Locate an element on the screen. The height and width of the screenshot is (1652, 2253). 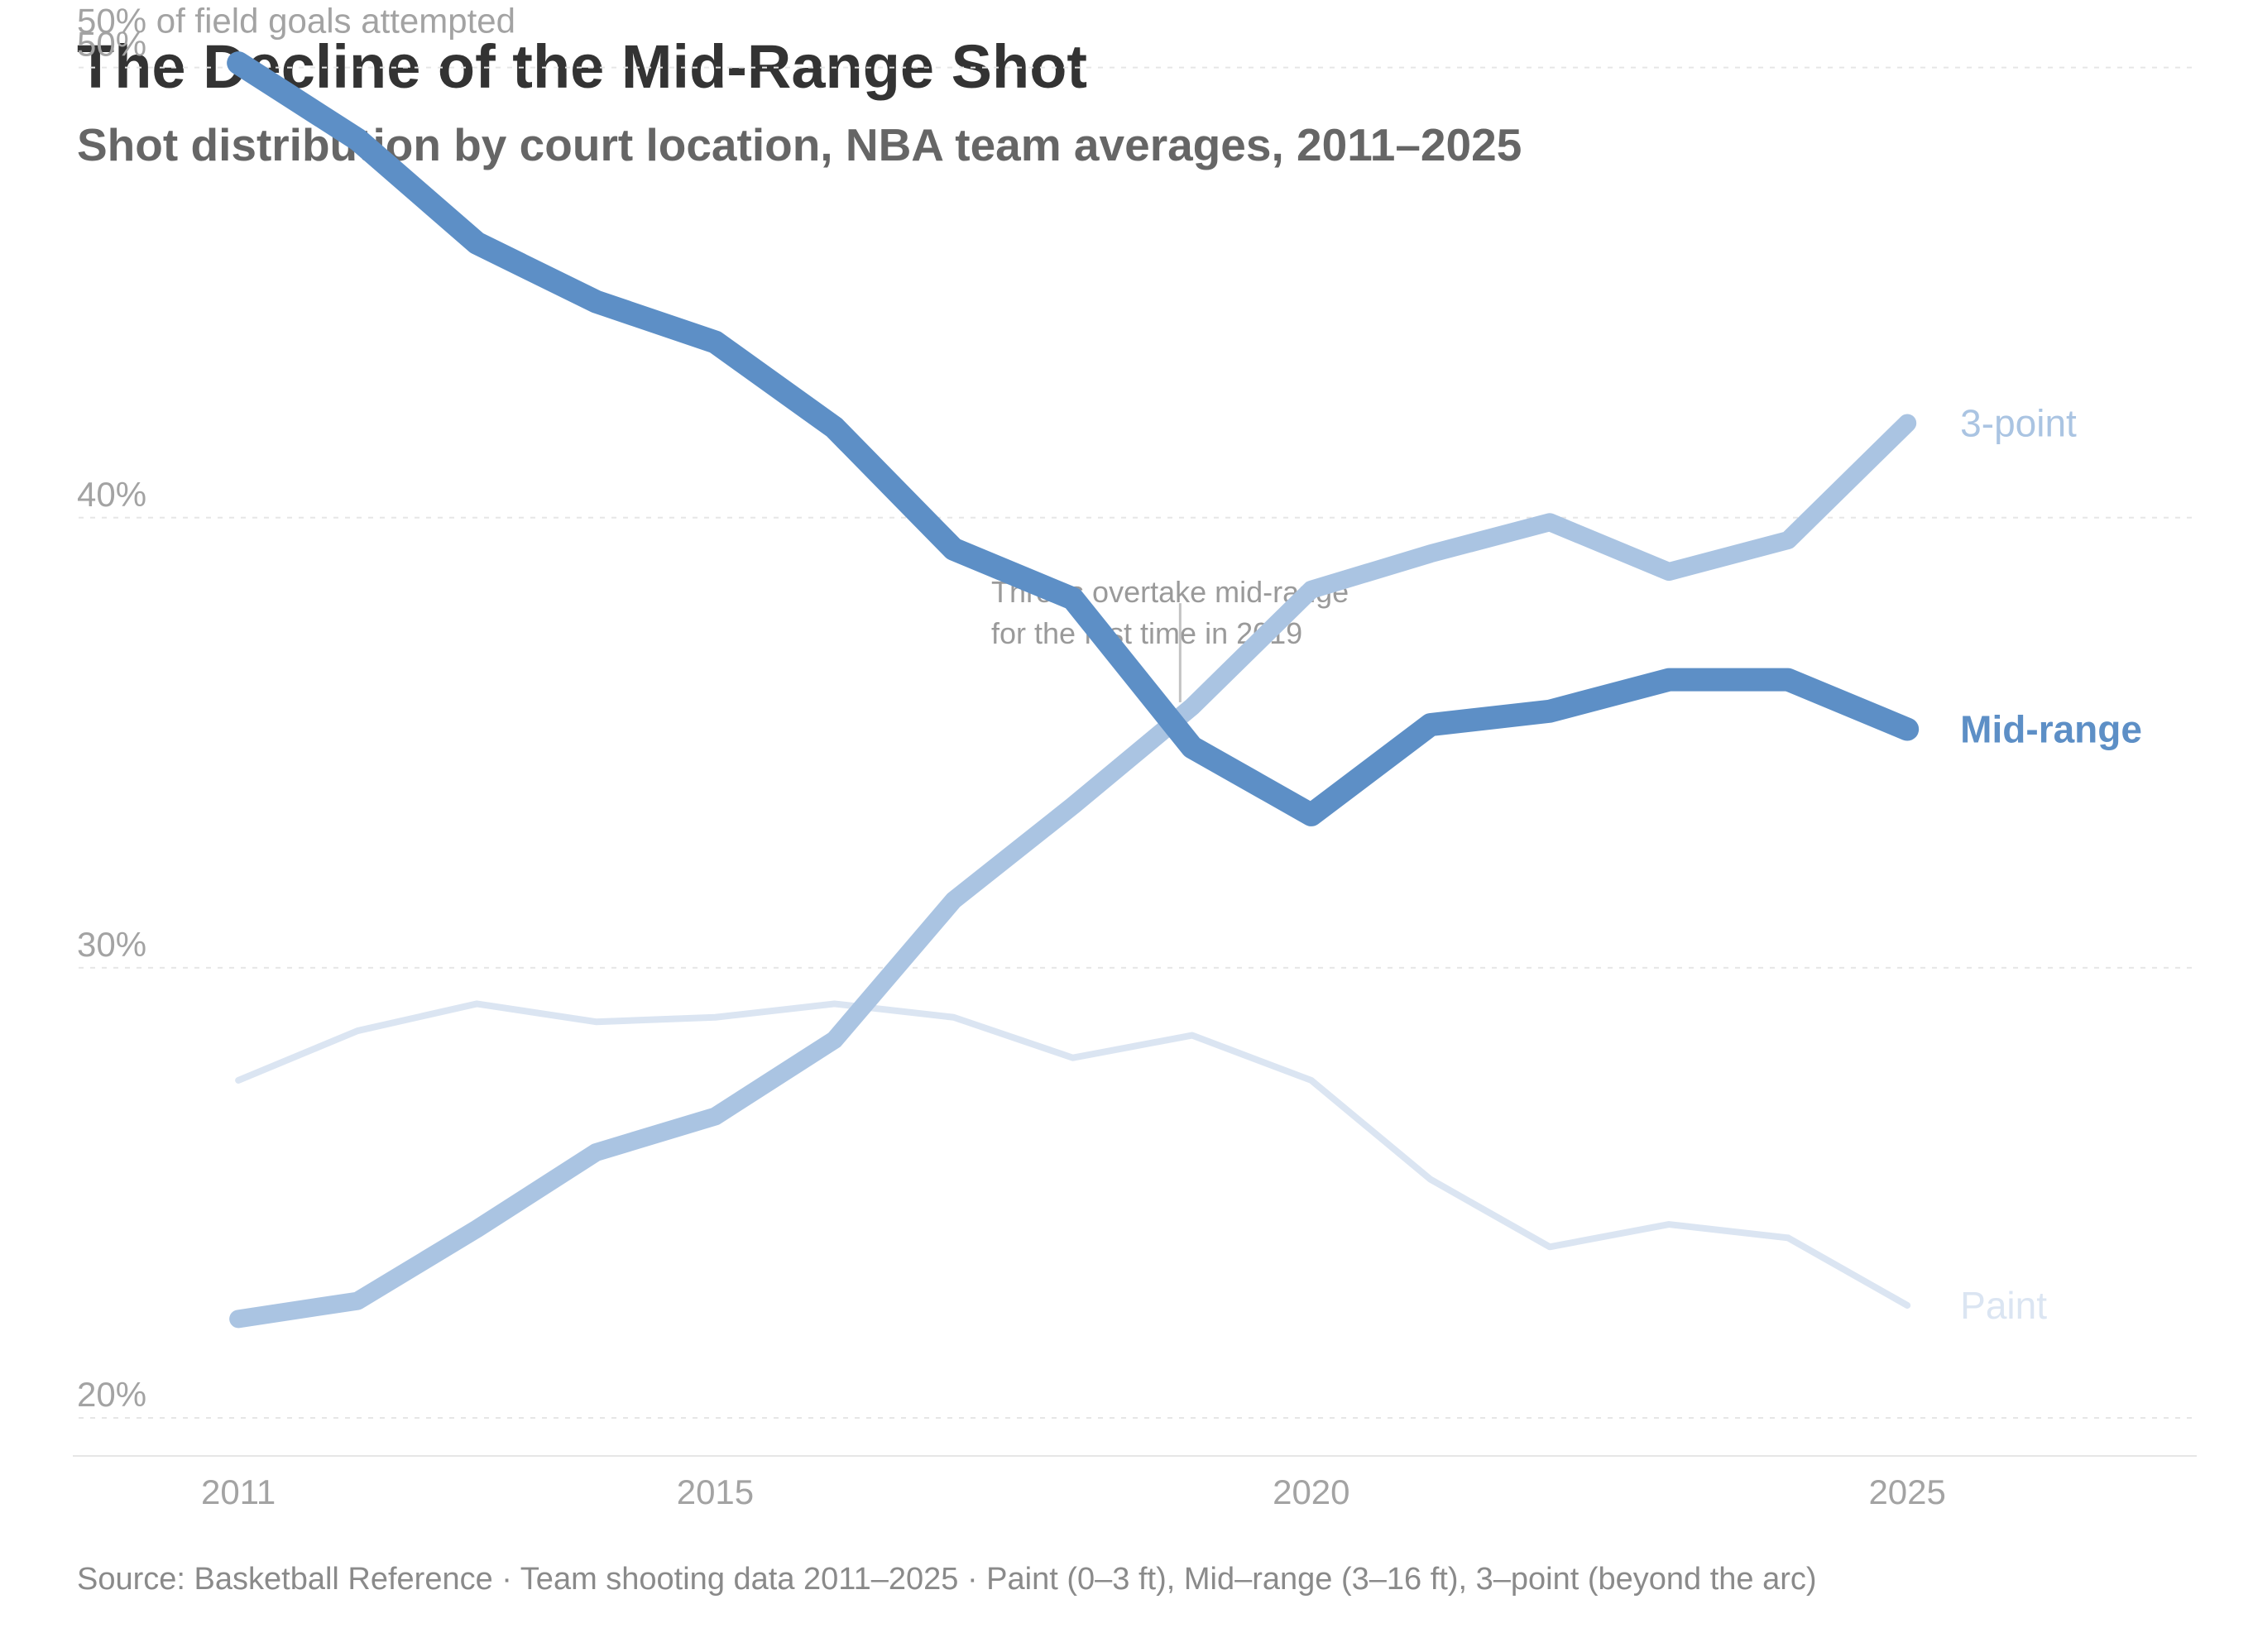
x-tick-label: 2020 is located at coordinates (1311, 1491).